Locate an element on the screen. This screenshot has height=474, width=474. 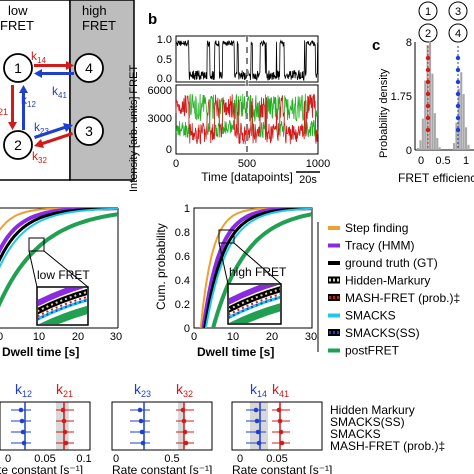
time-tick-0: 0 is located at coordinates (176, 164).